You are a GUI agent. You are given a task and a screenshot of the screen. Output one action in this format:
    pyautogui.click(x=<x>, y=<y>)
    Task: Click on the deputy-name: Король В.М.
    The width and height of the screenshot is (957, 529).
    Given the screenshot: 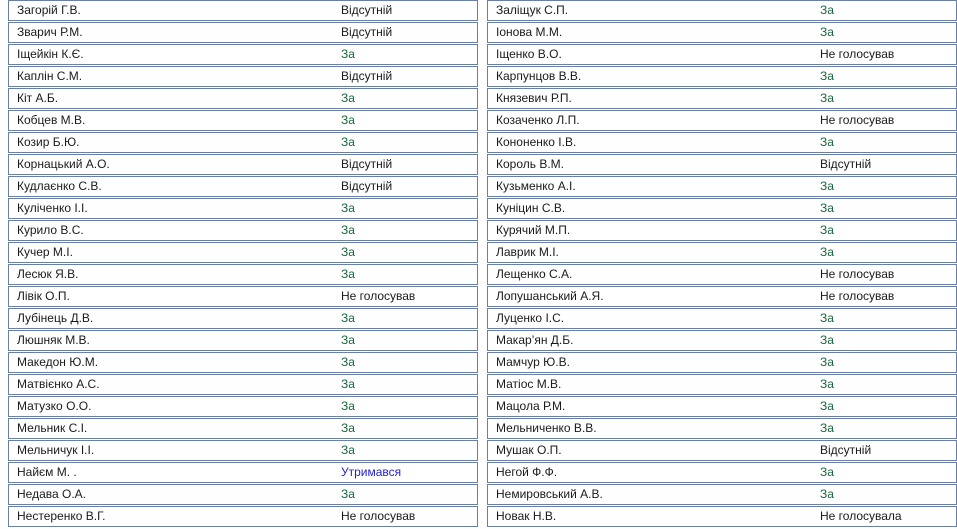 What is the action you would take?
    pyautogui.click(x=530, y=164)
    